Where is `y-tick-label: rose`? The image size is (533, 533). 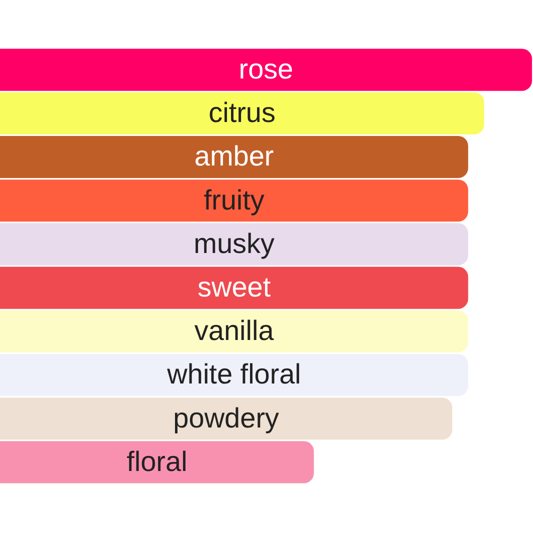
y-tick-label: rose is located at coordinates (266, 69).